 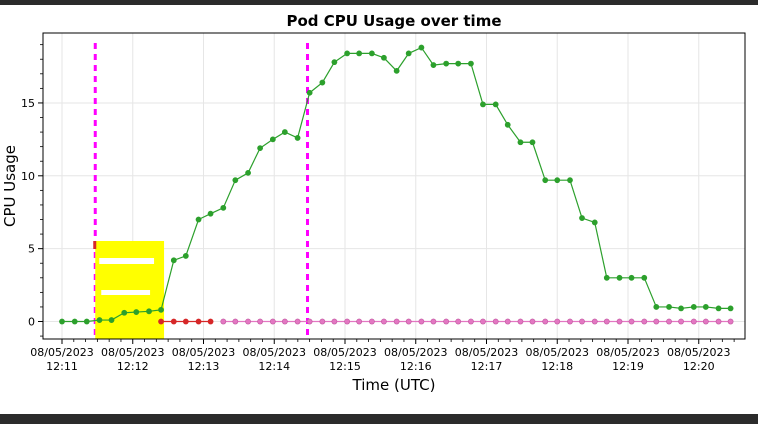 What do you see at coordinates (379, 419) in the screenshot?
I see `bottom-window-bar` at bounding box center [379, 419].